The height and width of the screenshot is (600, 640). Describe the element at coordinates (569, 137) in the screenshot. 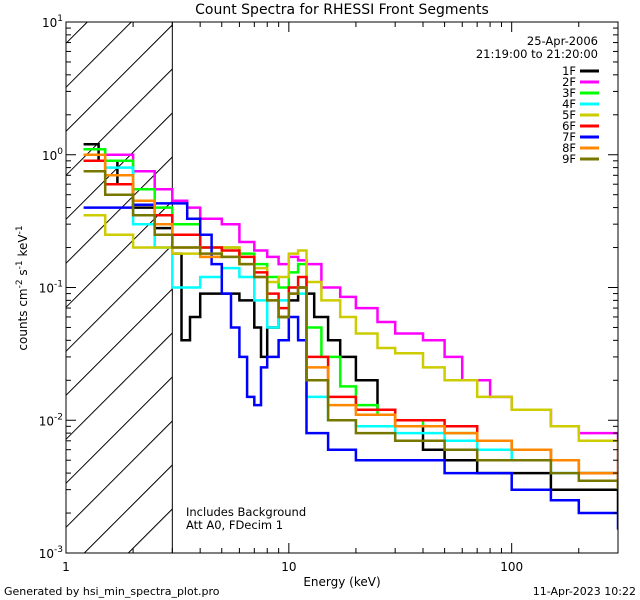

I see `legend-label: 7F` at that location.